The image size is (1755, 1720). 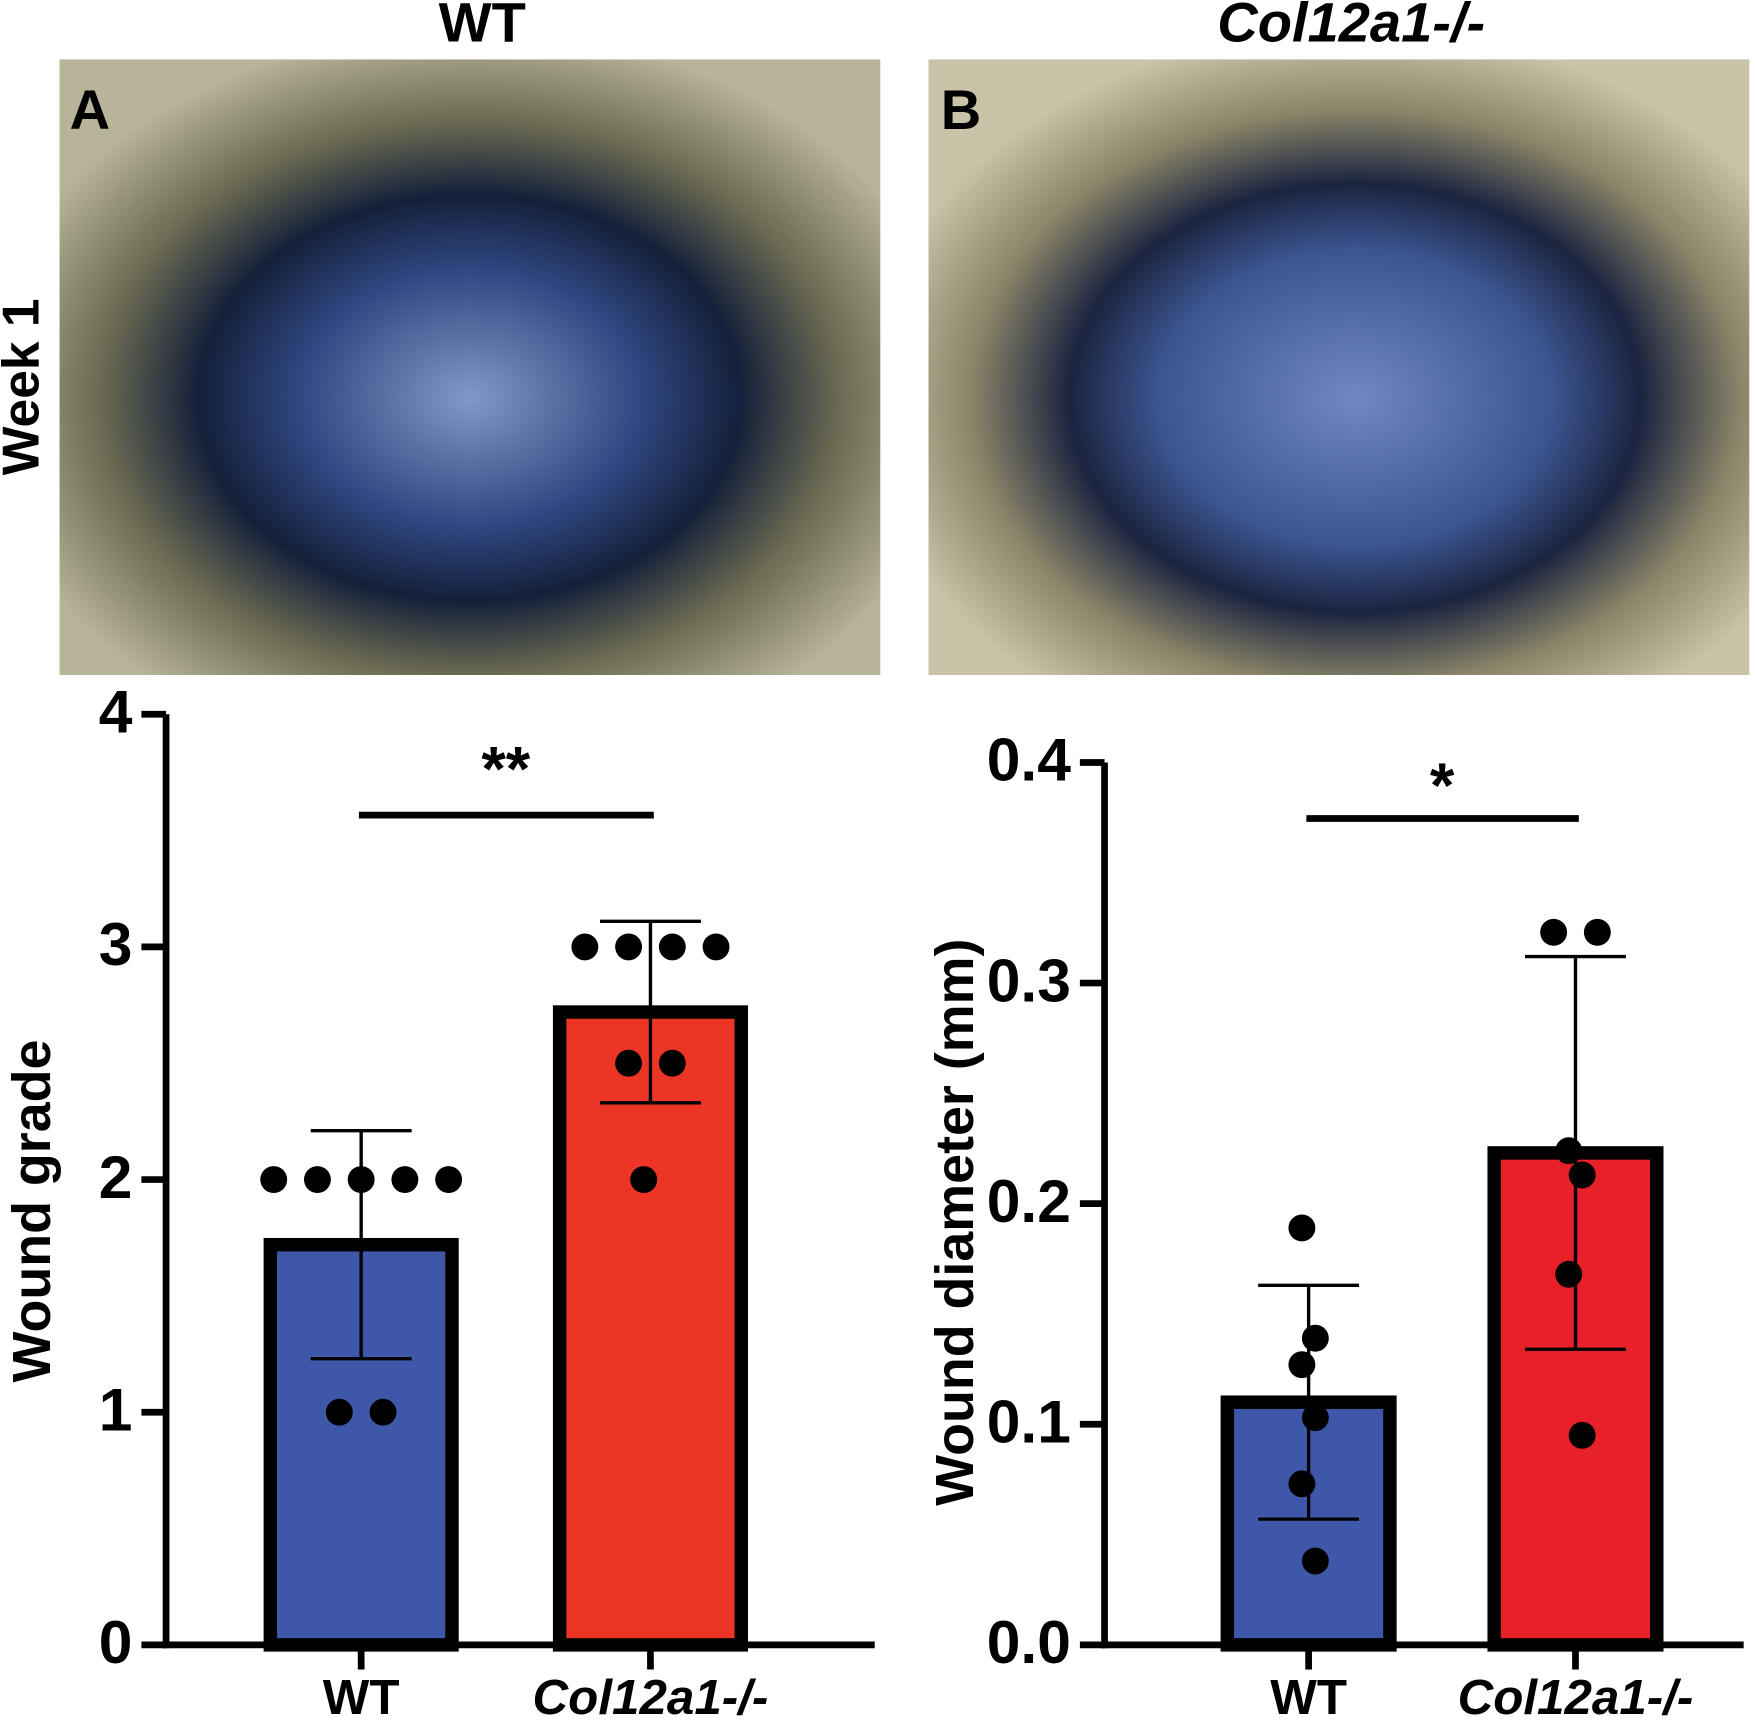 I want to click on y-axis-label: Wound diameter (mm), so click(x=955, y=1222).